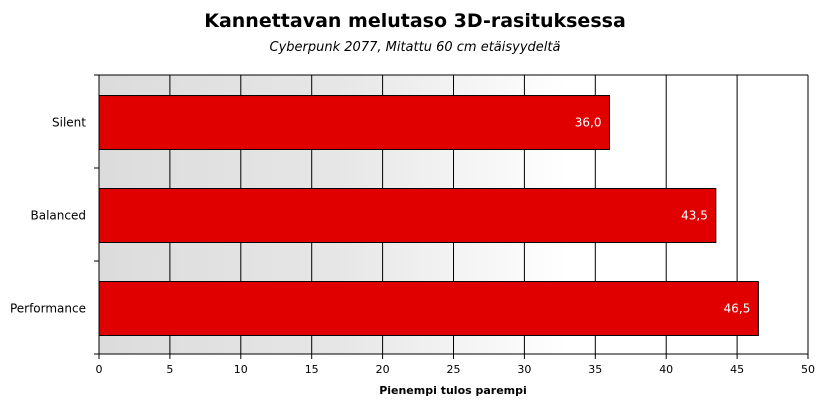 The image size is (830, 416). What do you see at coordinates (58, 216) in the screenshot?
I see `category-label: Balanced` at bounding box center [58, 216].